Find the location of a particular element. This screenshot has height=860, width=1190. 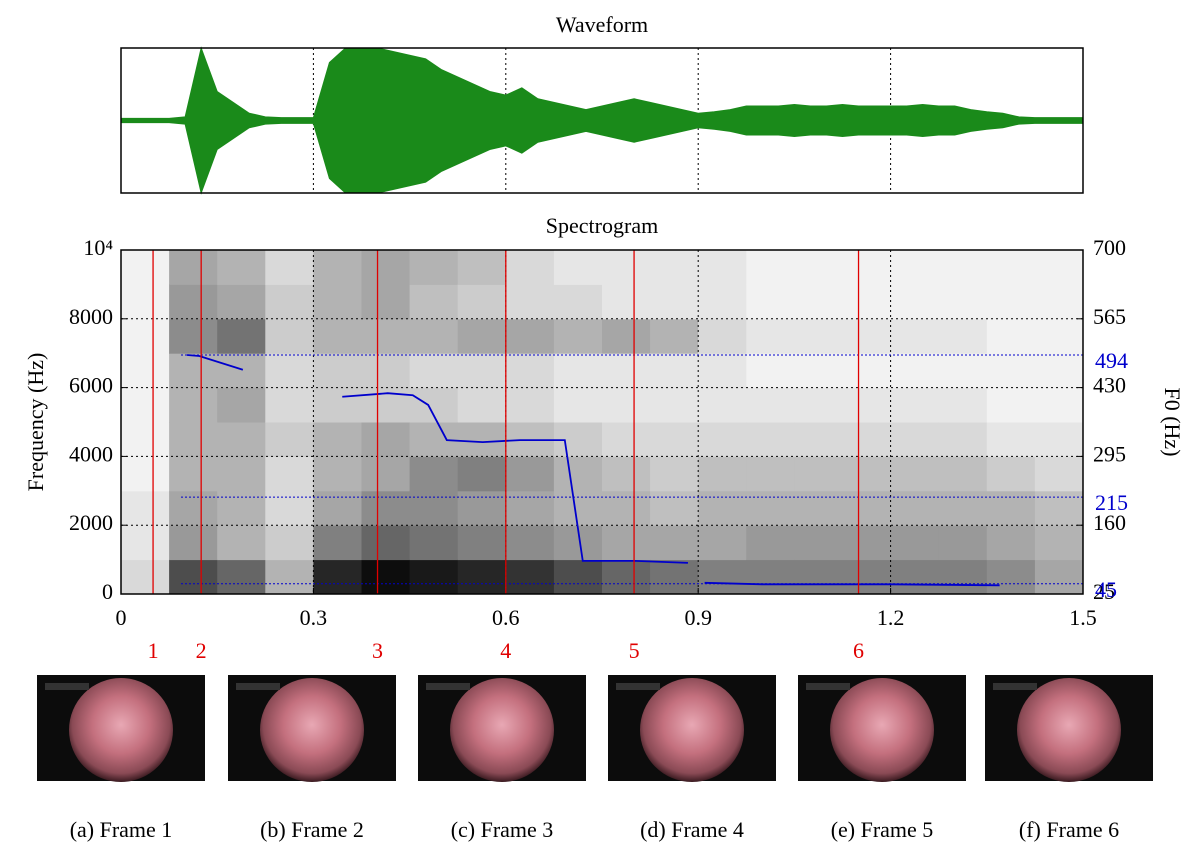

y2-axis-label: F0 (Hz) is located at coordinates (1172, 421).